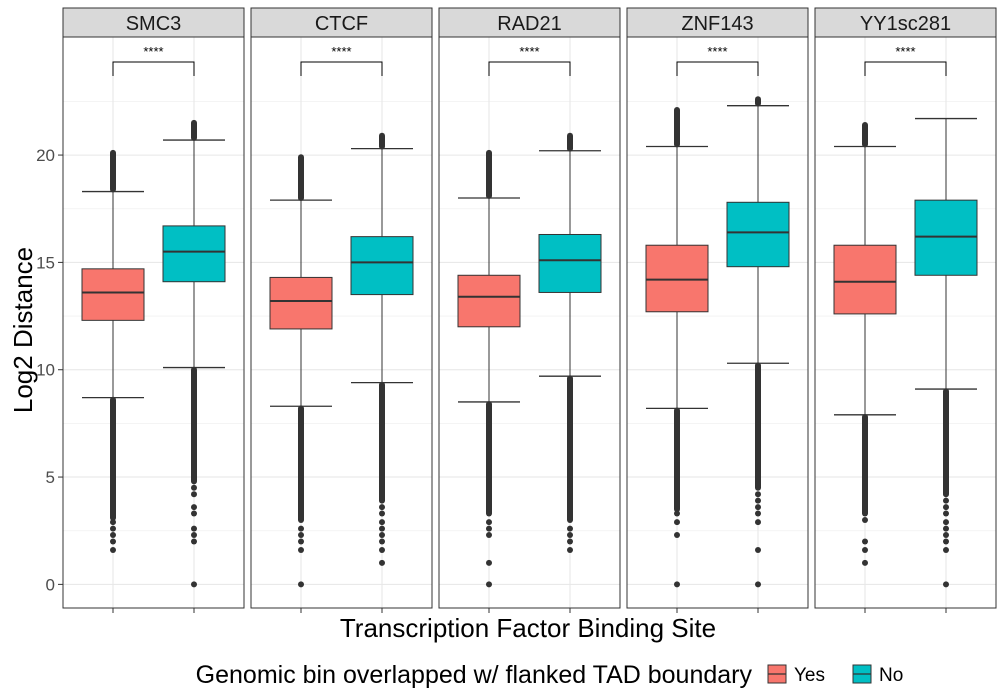  What do you see at coordinates (45, 262) in the screenshot?
I see `y-tick-label: 15` at bounding box center [45, 262].